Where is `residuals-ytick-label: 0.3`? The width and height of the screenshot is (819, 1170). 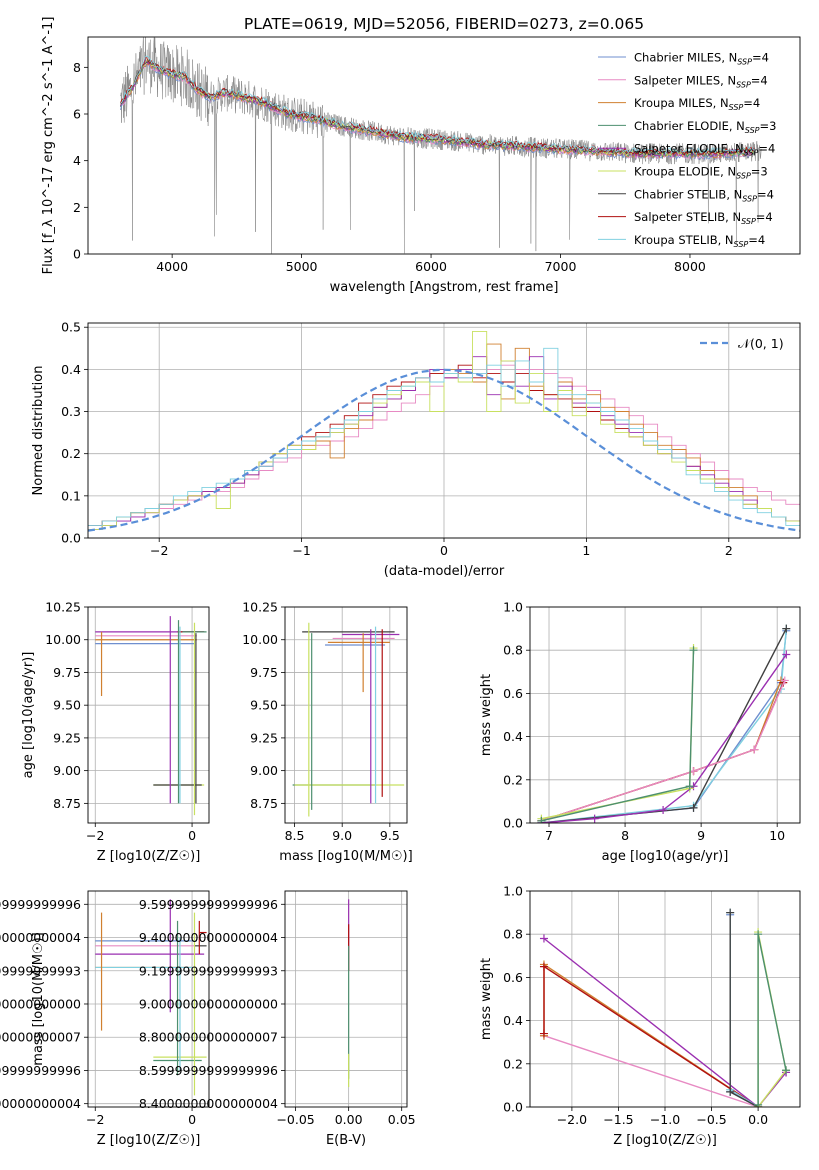 residuals-ytick-label: 0.3 is located at coordinates (71, 411).